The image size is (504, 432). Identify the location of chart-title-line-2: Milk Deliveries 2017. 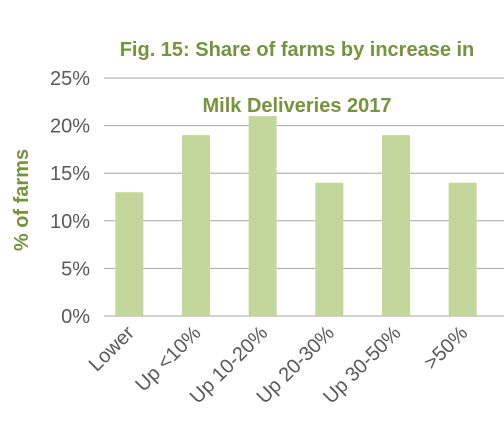
(297, 106).